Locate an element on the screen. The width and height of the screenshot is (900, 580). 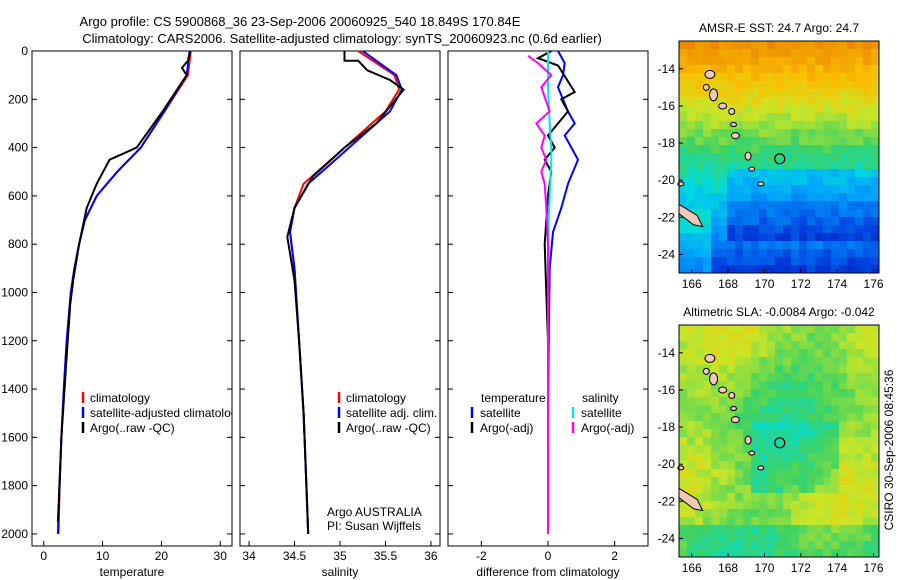
y-tick-label: 1200 is located at coordinates (14, 341).